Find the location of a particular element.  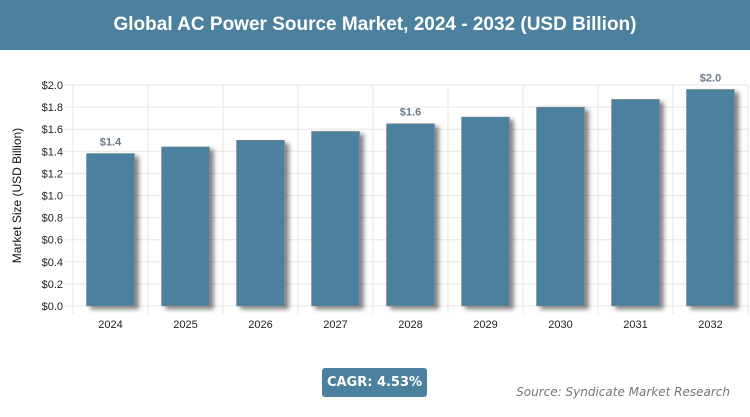

y-tick-label: $1.4 is located at coordinates (52, 152).